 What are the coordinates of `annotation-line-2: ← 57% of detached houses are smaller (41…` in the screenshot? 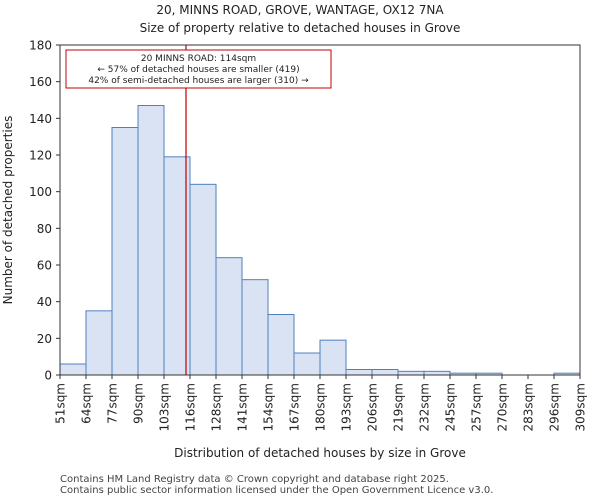 It's located at (198, 70).